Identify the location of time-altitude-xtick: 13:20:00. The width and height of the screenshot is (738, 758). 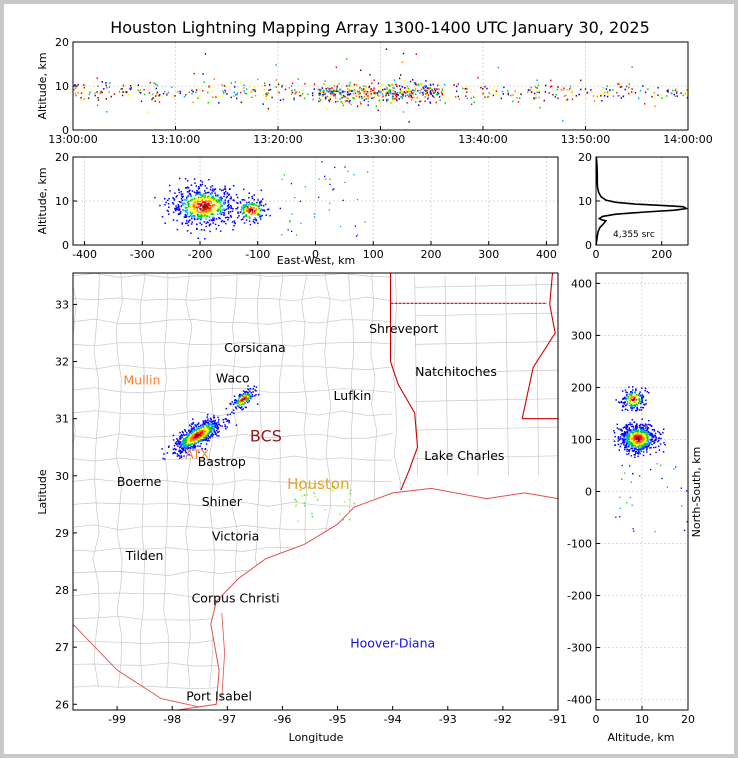
(277, 139).